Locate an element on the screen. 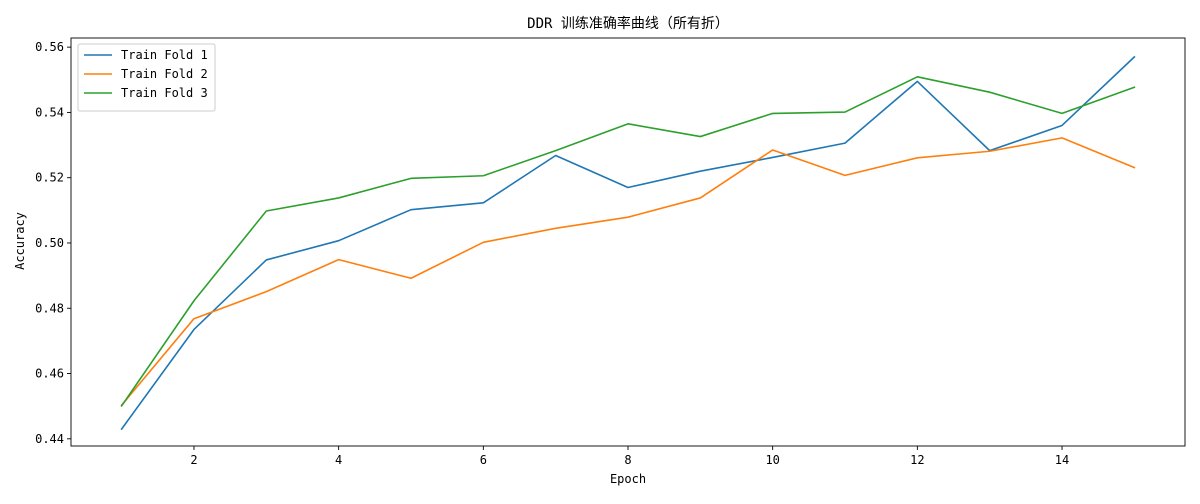 This screenshot has height=504, width=1200. x-tick-label: 12 is located at coordinates (917, 460).